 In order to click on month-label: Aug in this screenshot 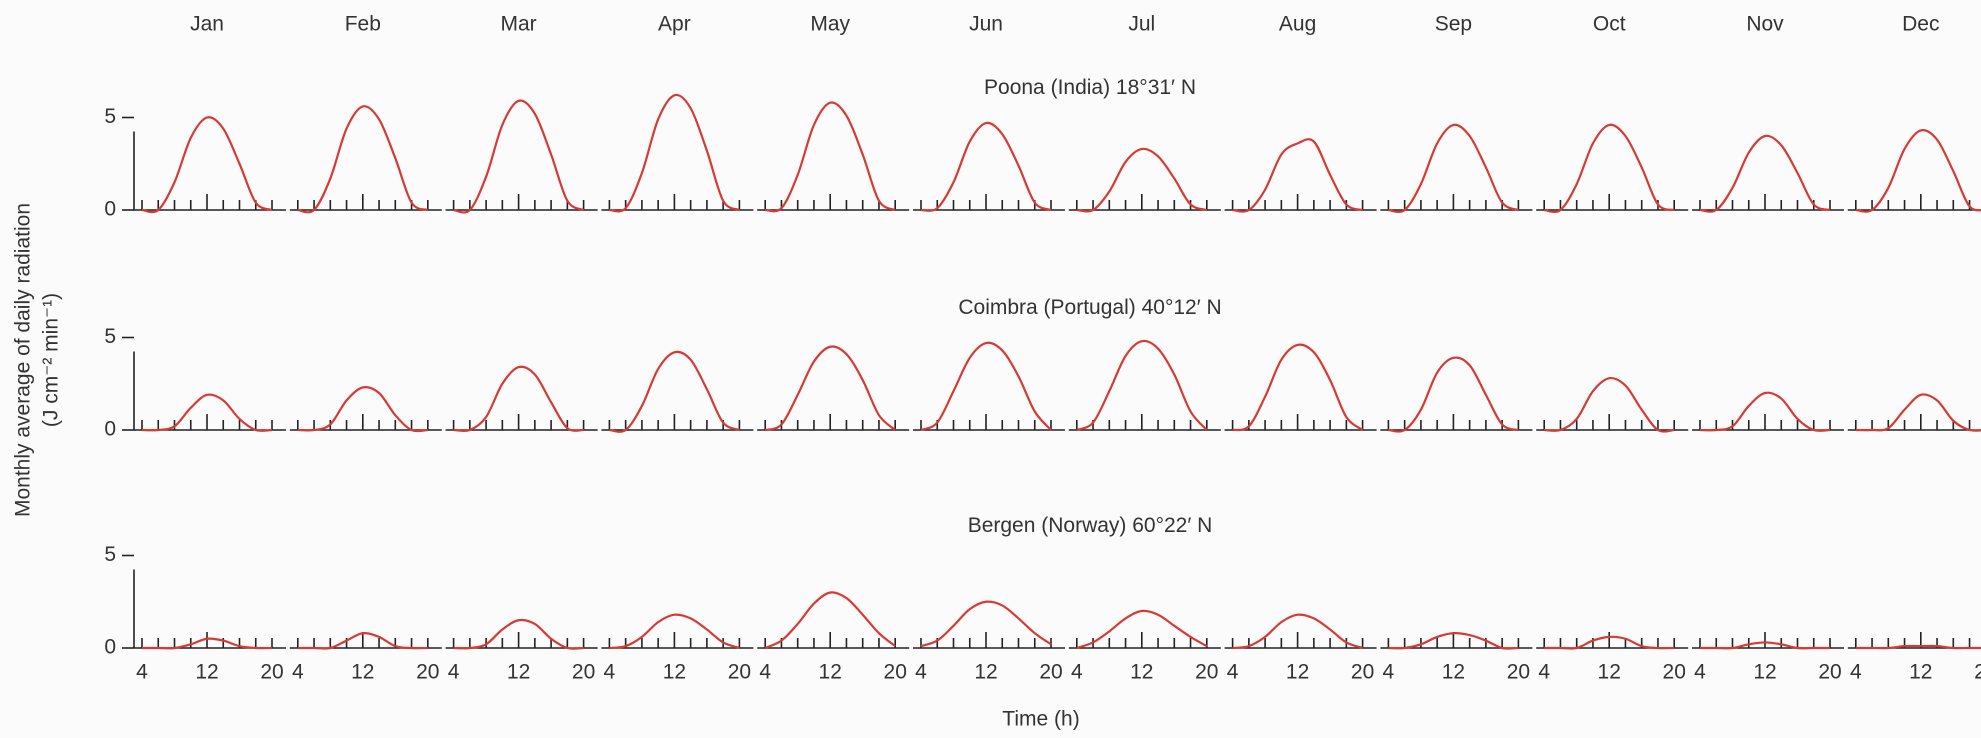, I will do `click(1297, 24)`.